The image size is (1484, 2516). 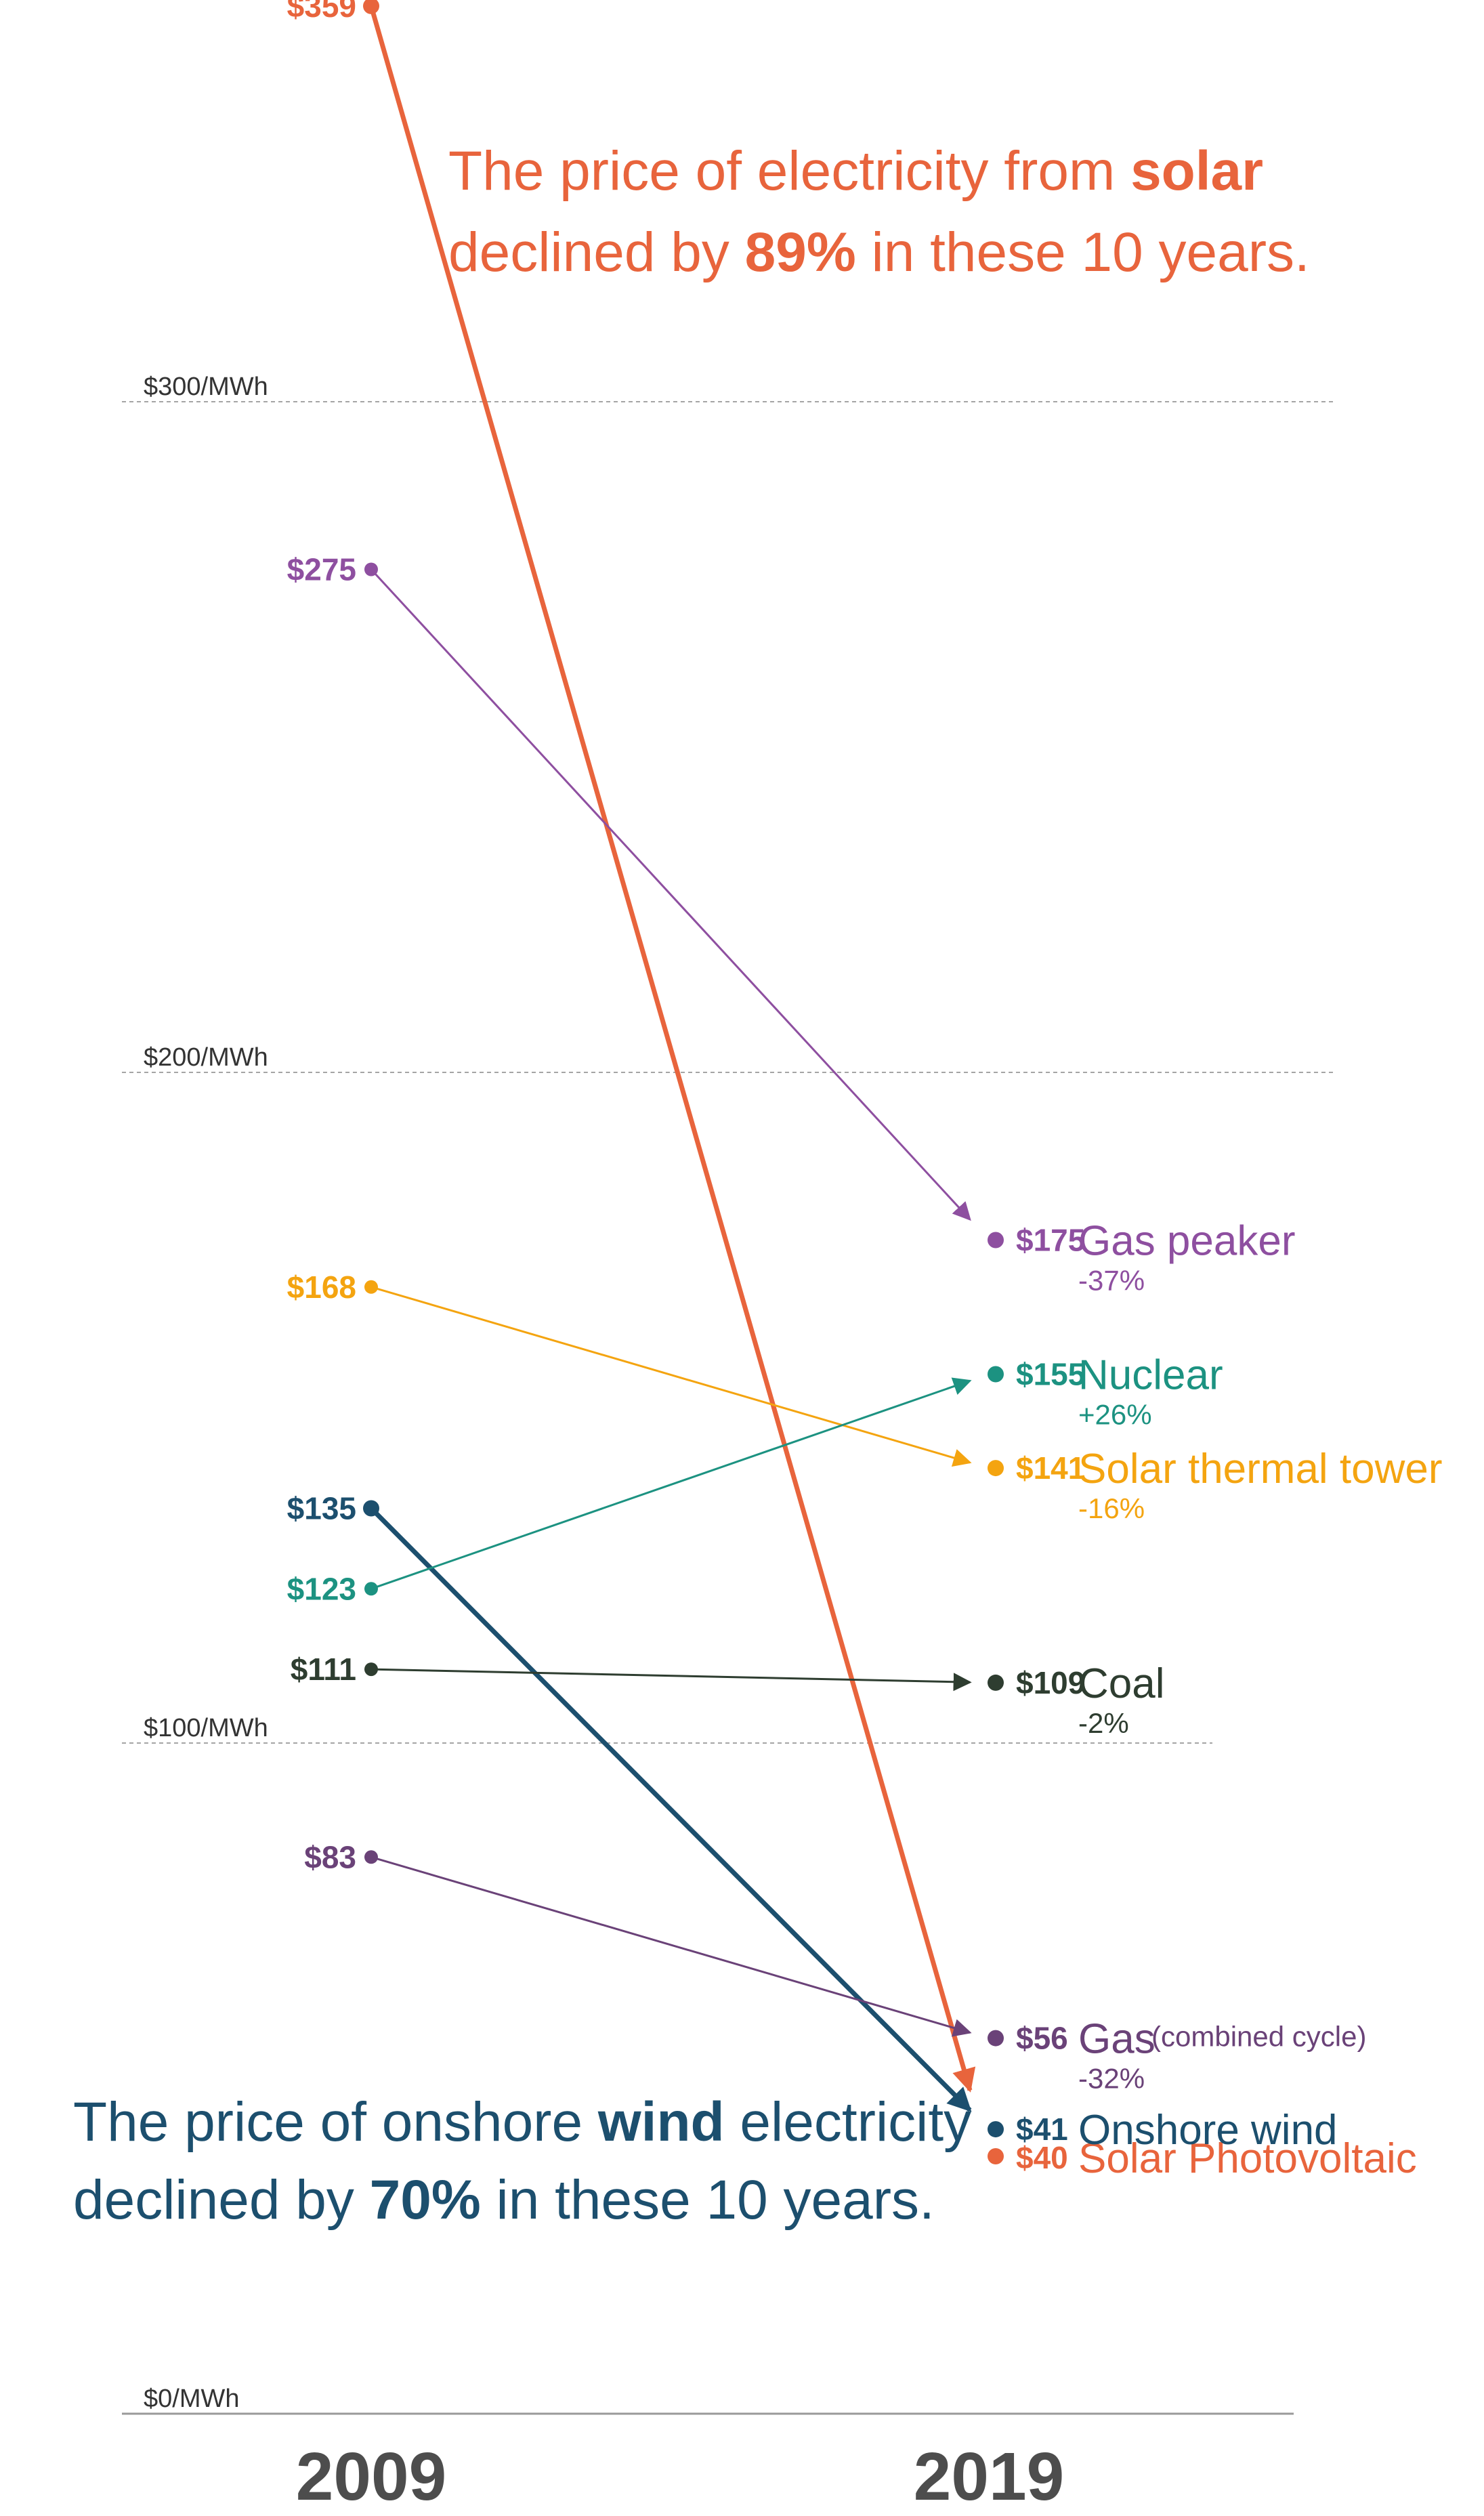 I want to click on end-value-solar-thermal: $141, so click(x=1050, y=1468).